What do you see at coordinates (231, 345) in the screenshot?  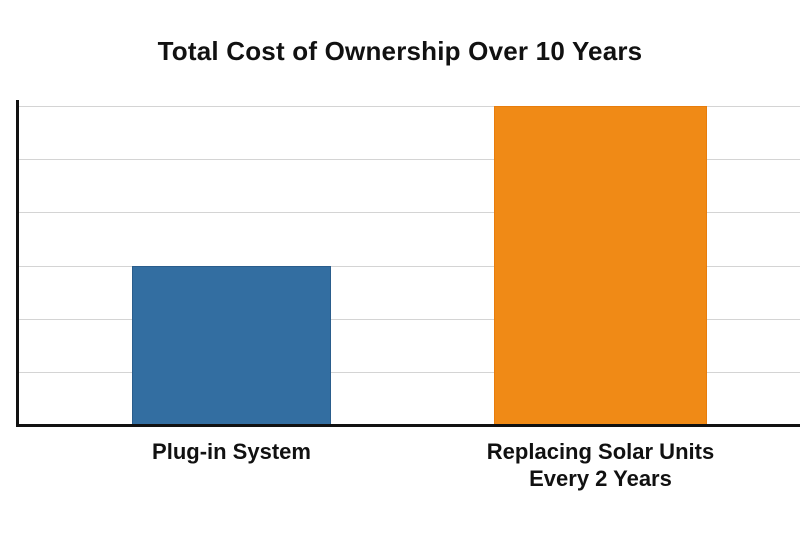 I see `bar-plug-in-system` at bounding box center [231, 345].